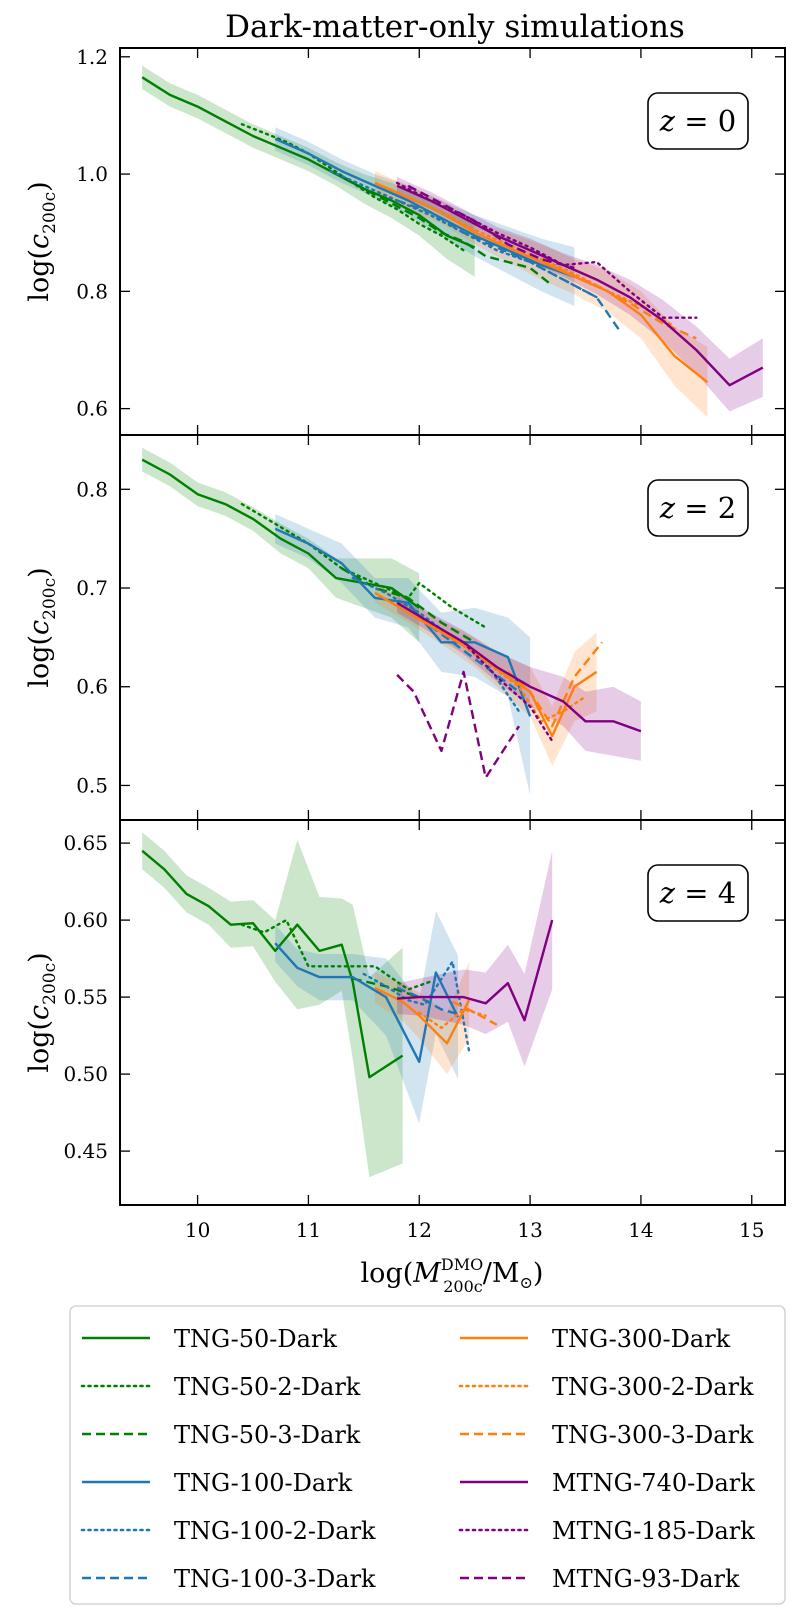 This screenshot has height=1614, width=805. I want to click on legend-label: TNG-300-2-Dark, so click(653, 1387).